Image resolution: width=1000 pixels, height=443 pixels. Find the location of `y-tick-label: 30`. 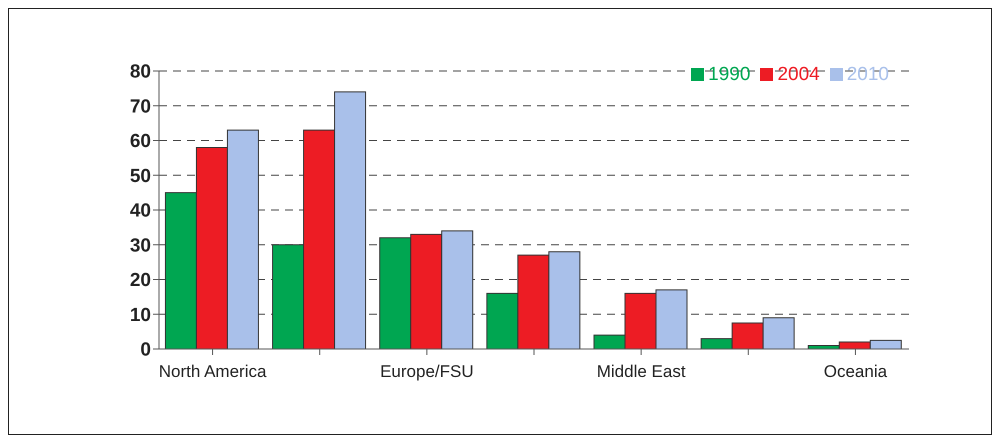

y-tick-label: 30 is located at coordinates (140, 245).